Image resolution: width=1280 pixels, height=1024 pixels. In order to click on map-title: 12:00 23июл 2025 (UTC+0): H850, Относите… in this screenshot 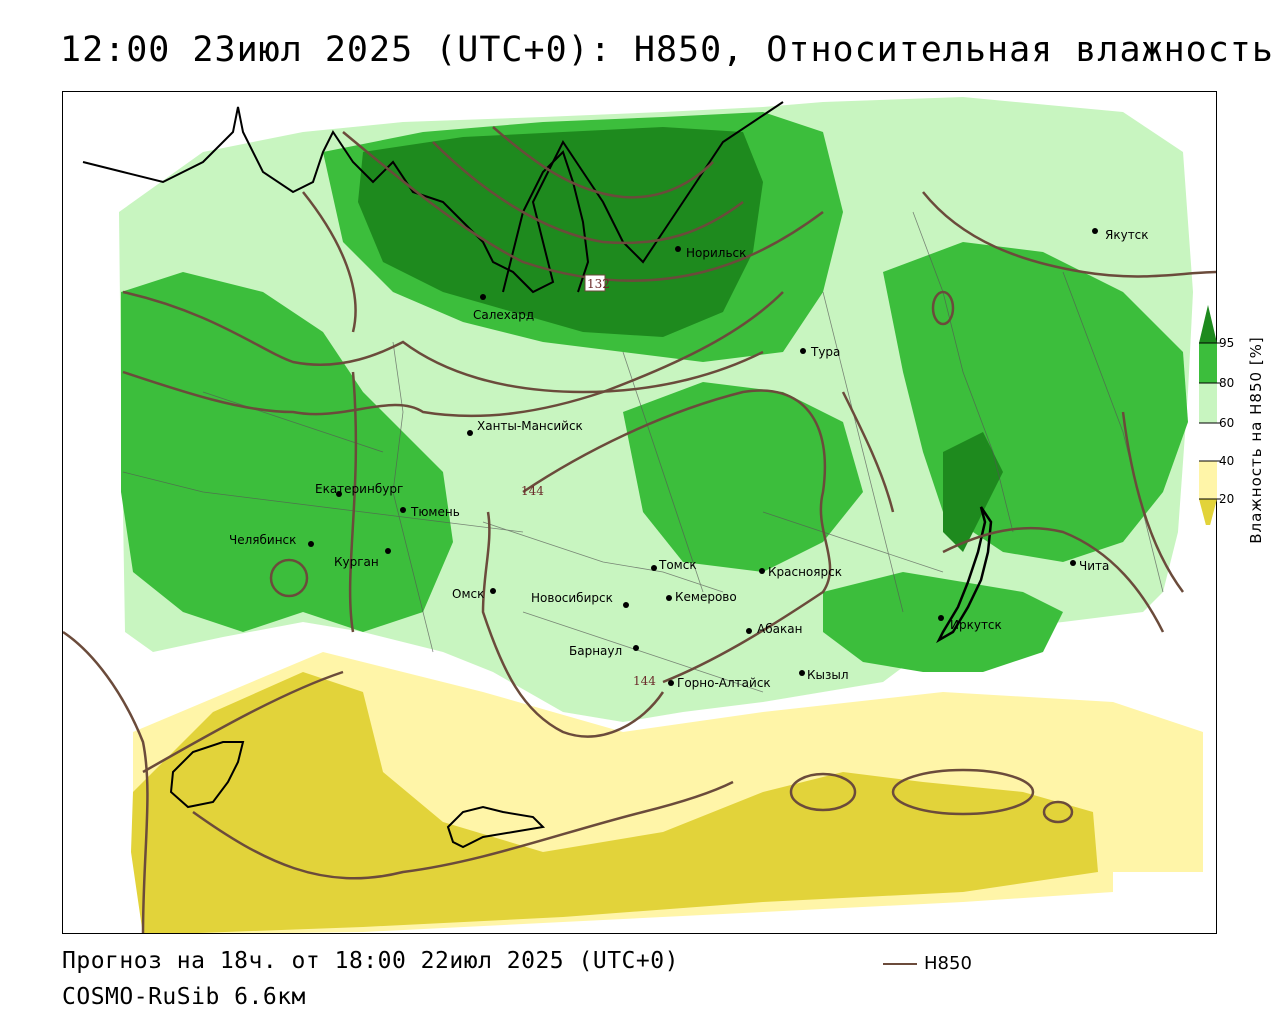, I will do `click(667, 50)`.